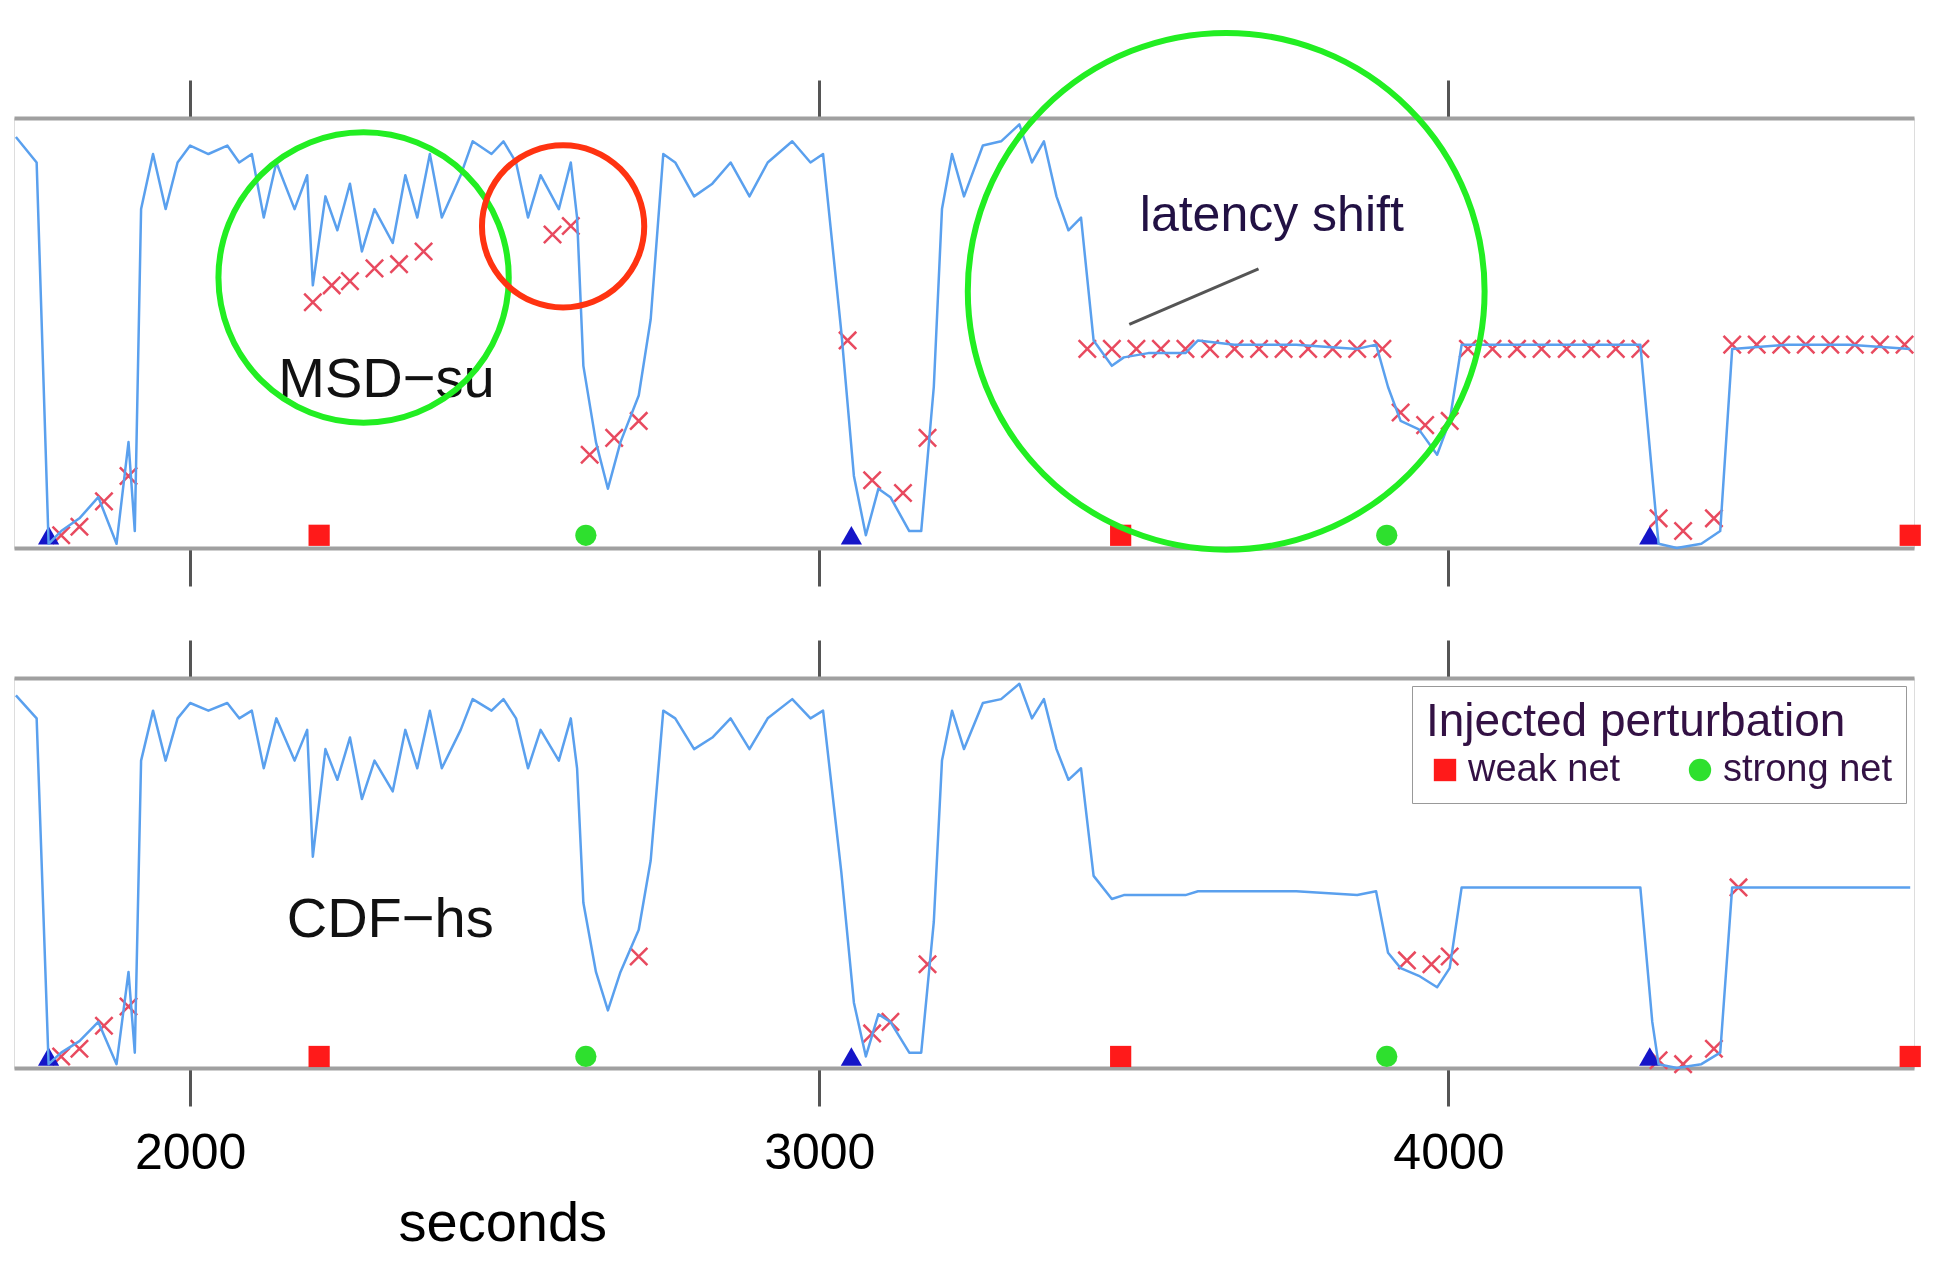 This screenshot has width=1948, height=1272. Describe the element at coordinates (390, 917) in the screenshot. I see `annotation: CDF−hs` at that location.